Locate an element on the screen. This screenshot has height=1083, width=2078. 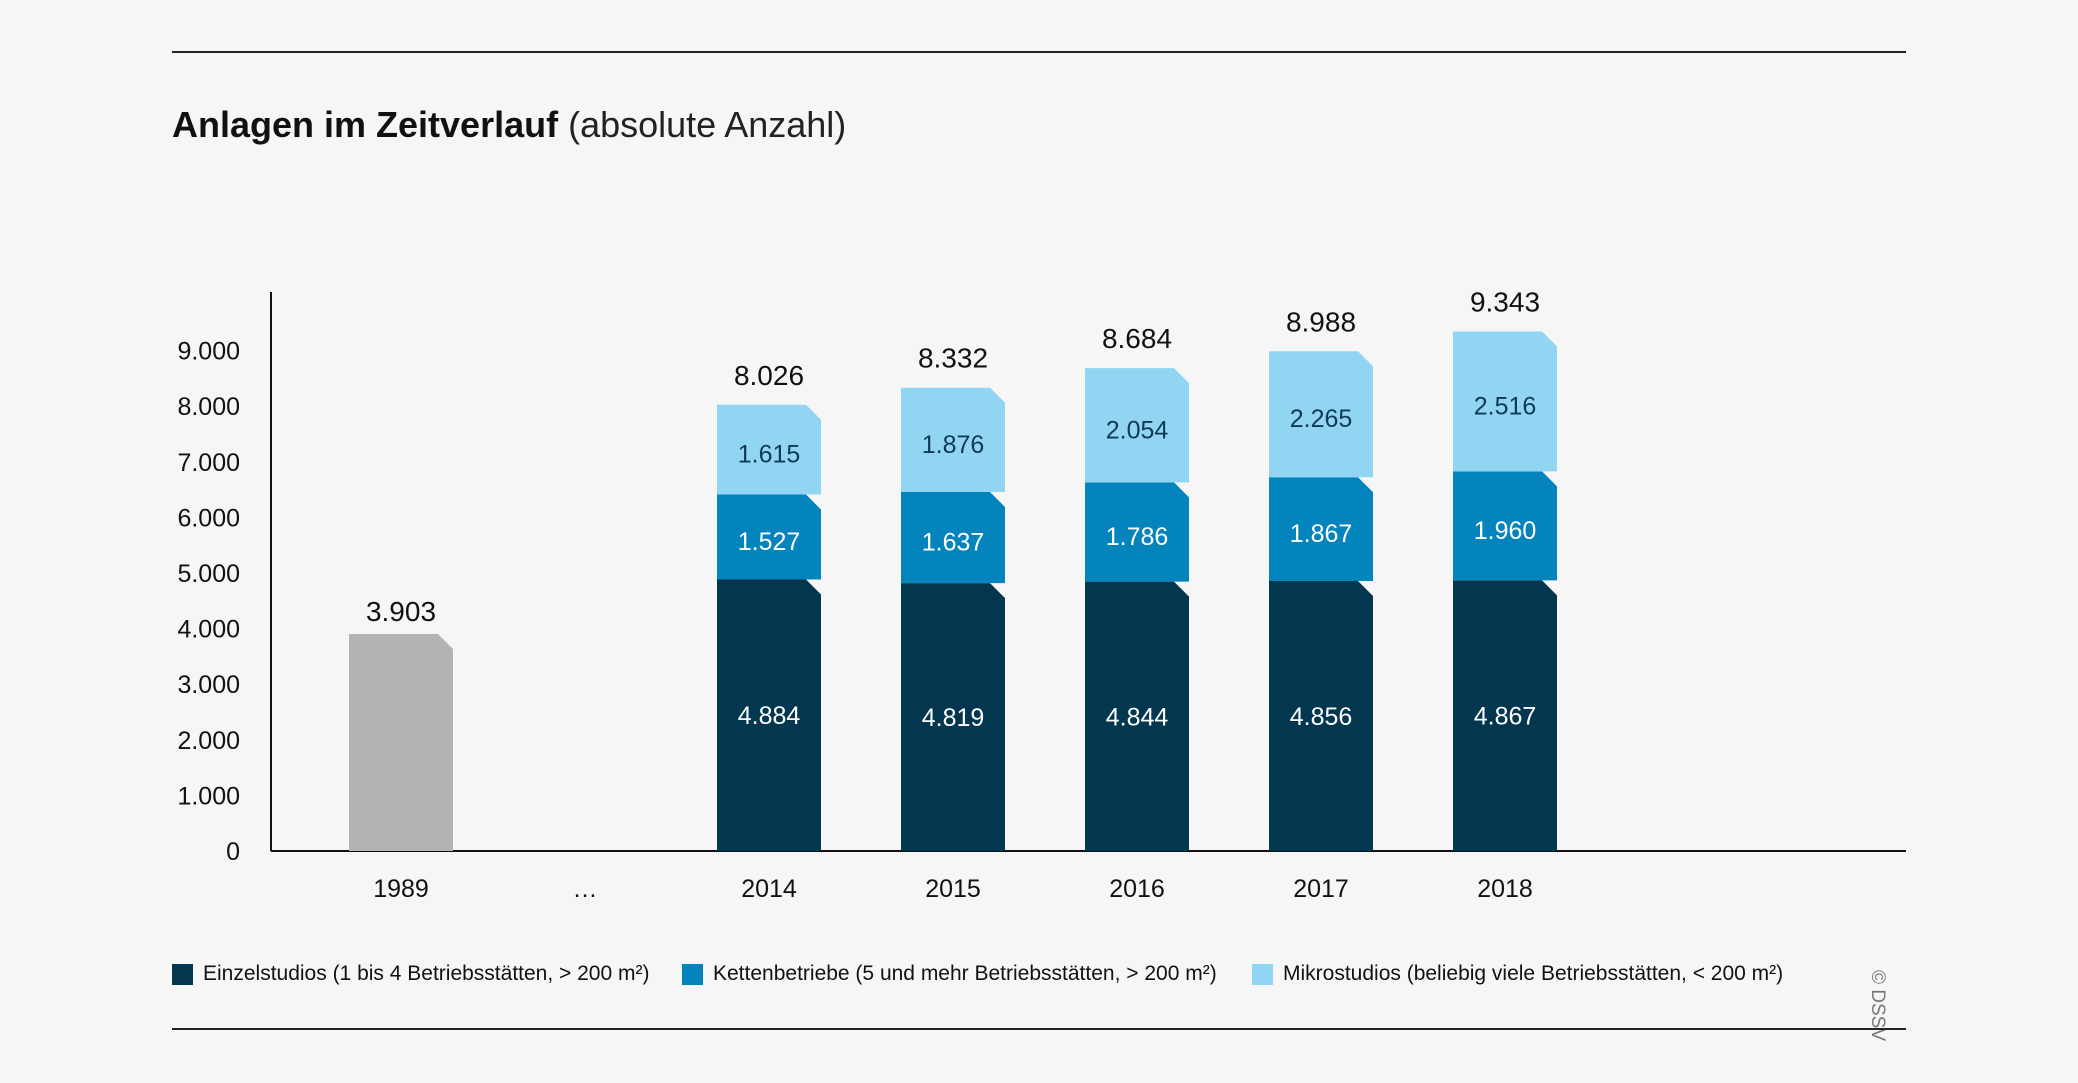
bar-segment-label: 4.867 is located at coordinates (1505, 717).